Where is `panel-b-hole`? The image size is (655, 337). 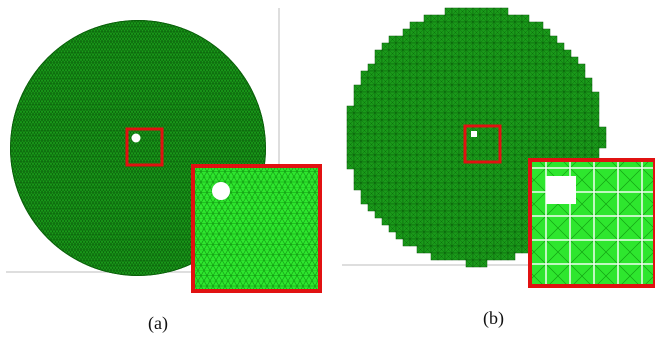
panel-b-hole is located at coordinates (474, 134).